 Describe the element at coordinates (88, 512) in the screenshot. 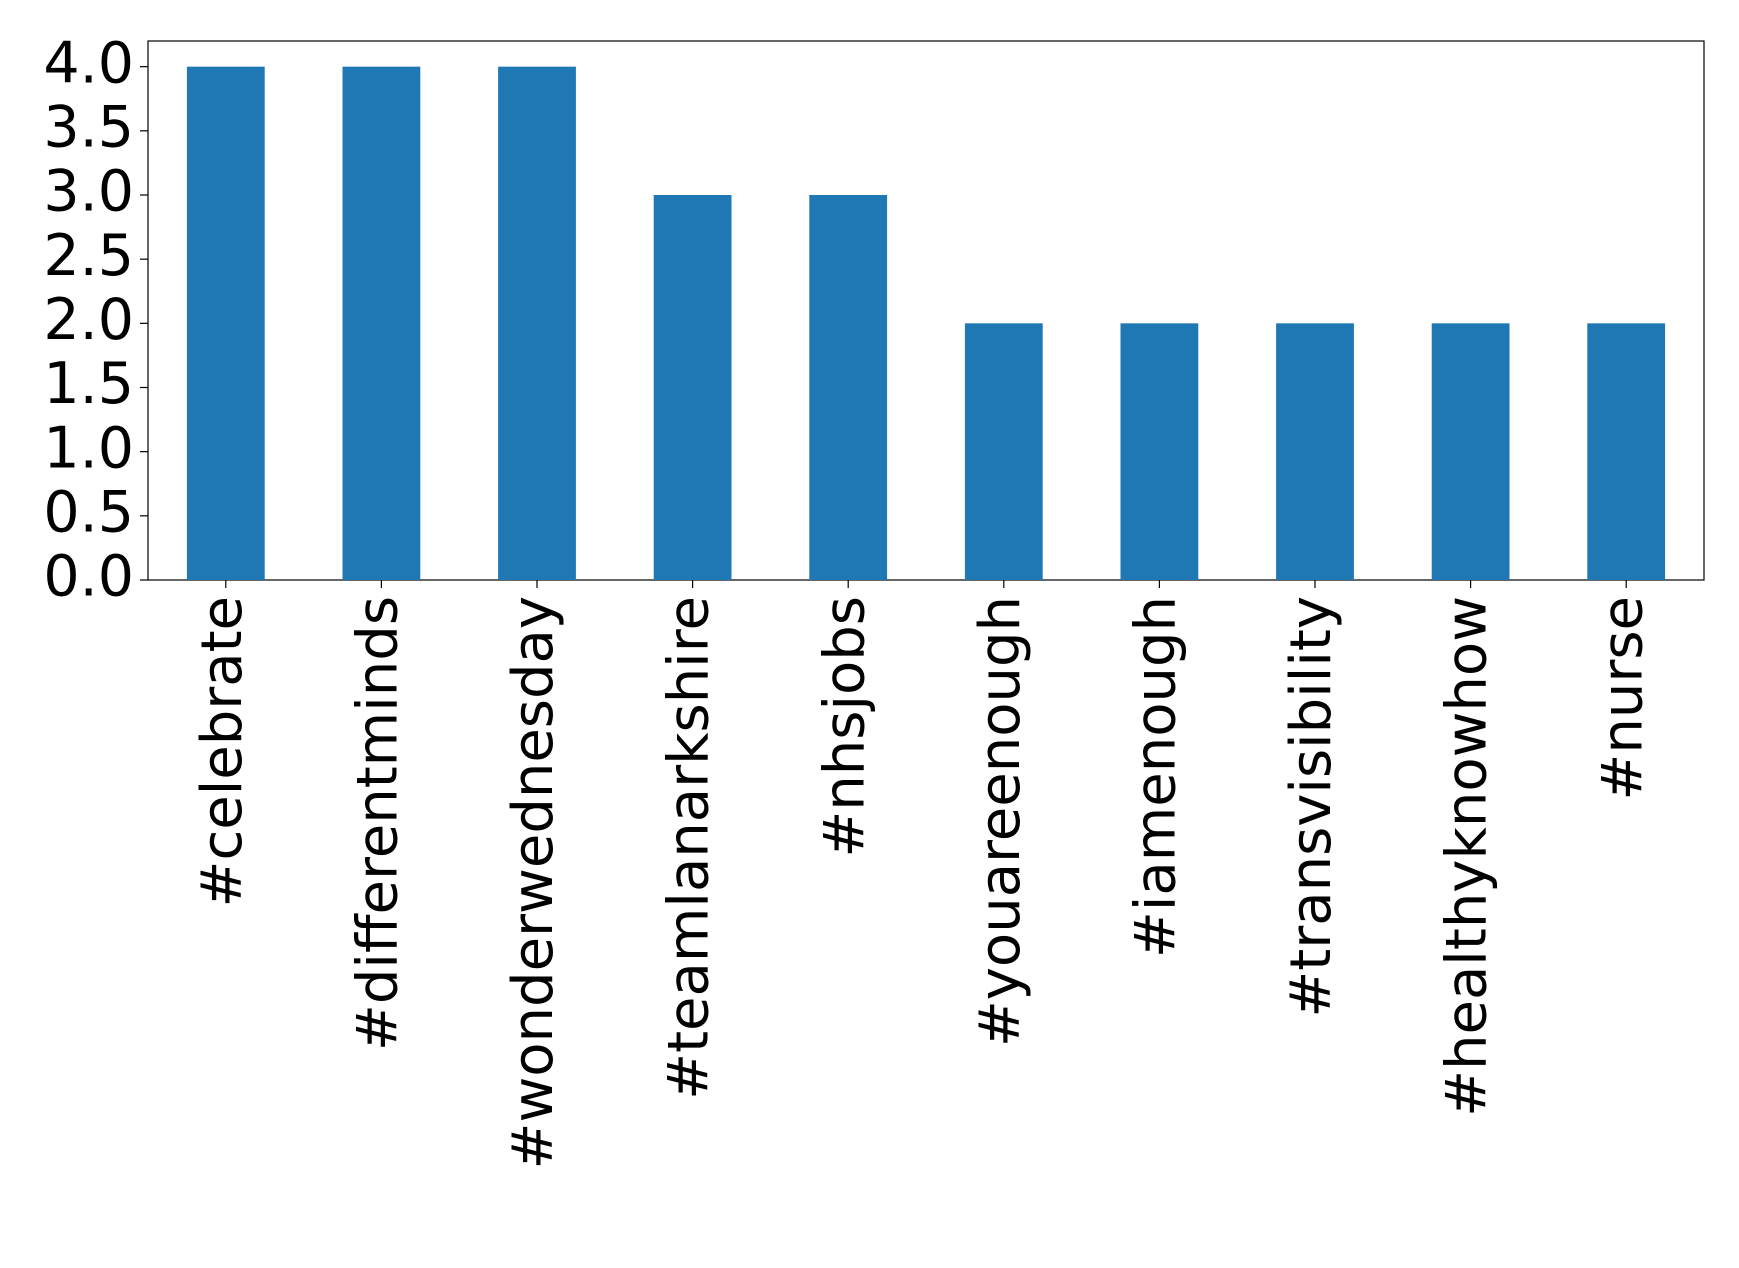

I see `y-tick-label: 0.5` at that location.